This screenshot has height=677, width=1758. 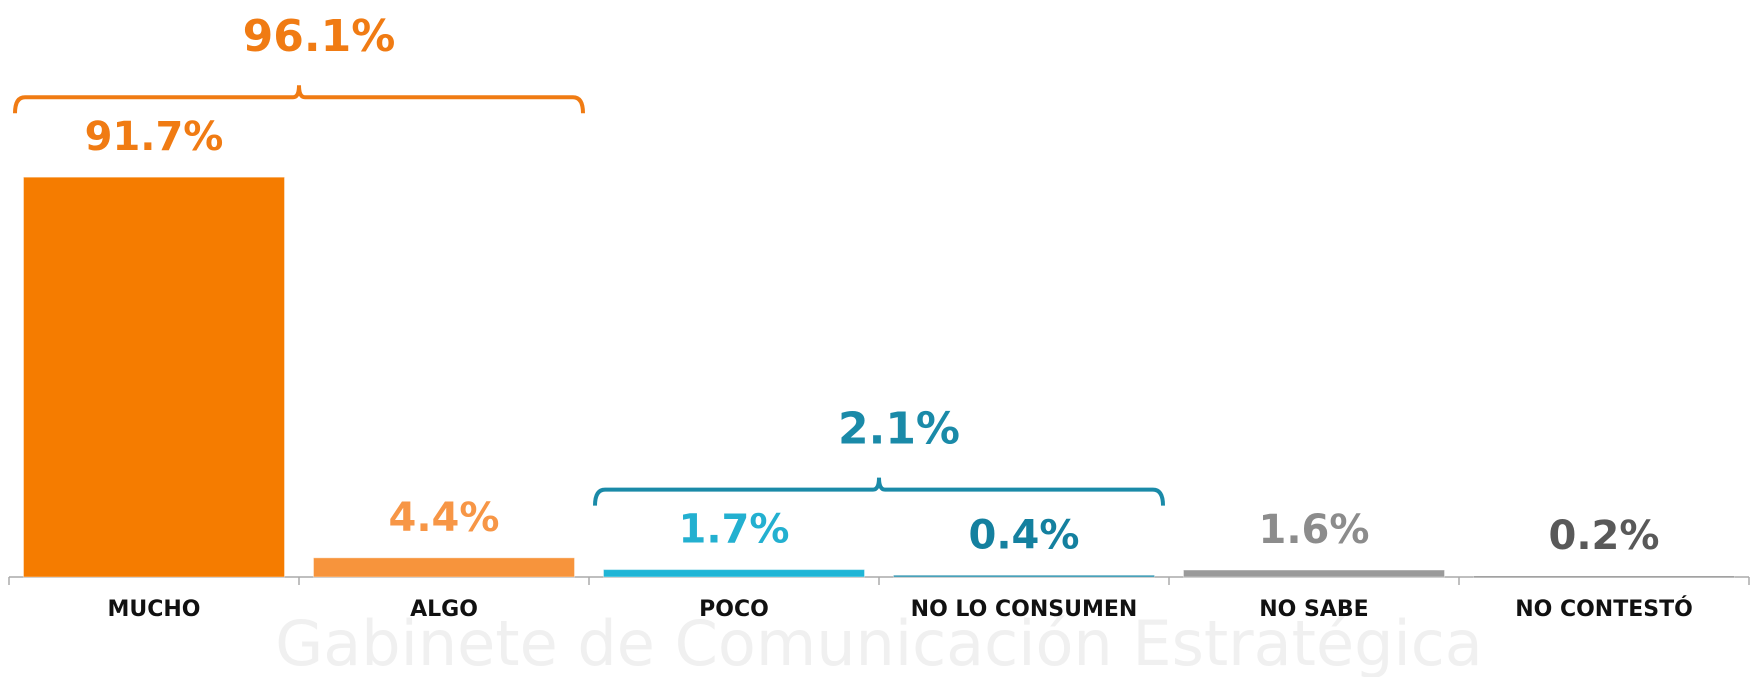 What do you see at coordinates (1024, 535) in the screenshot?
I see `value-label: 0.4%` at bounding box center [1024, 535].